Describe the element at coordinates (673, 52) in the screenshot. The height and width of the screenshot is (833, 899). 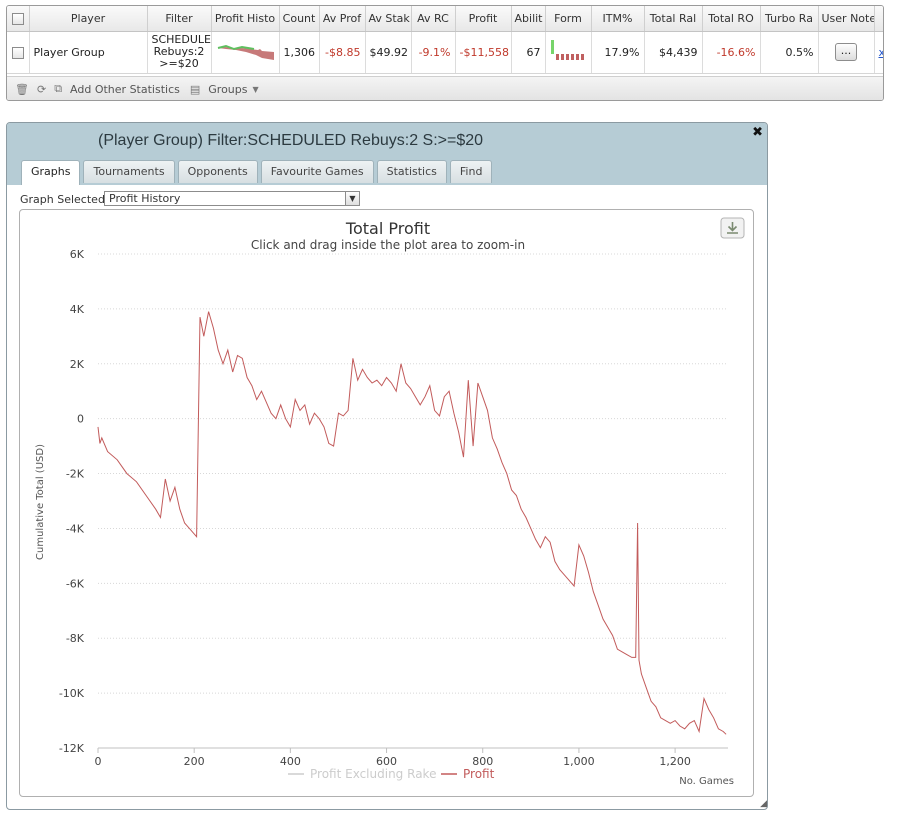
I see `total-rake-cell: $4,439` at that location.